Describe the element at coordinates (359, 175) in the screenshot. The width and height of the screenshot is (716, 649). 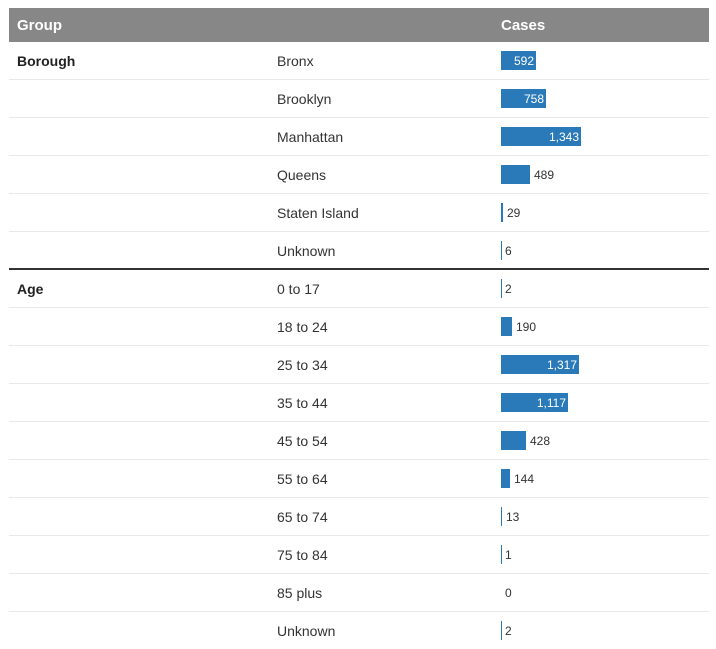
I see `table-row: Queens 489` at that location.